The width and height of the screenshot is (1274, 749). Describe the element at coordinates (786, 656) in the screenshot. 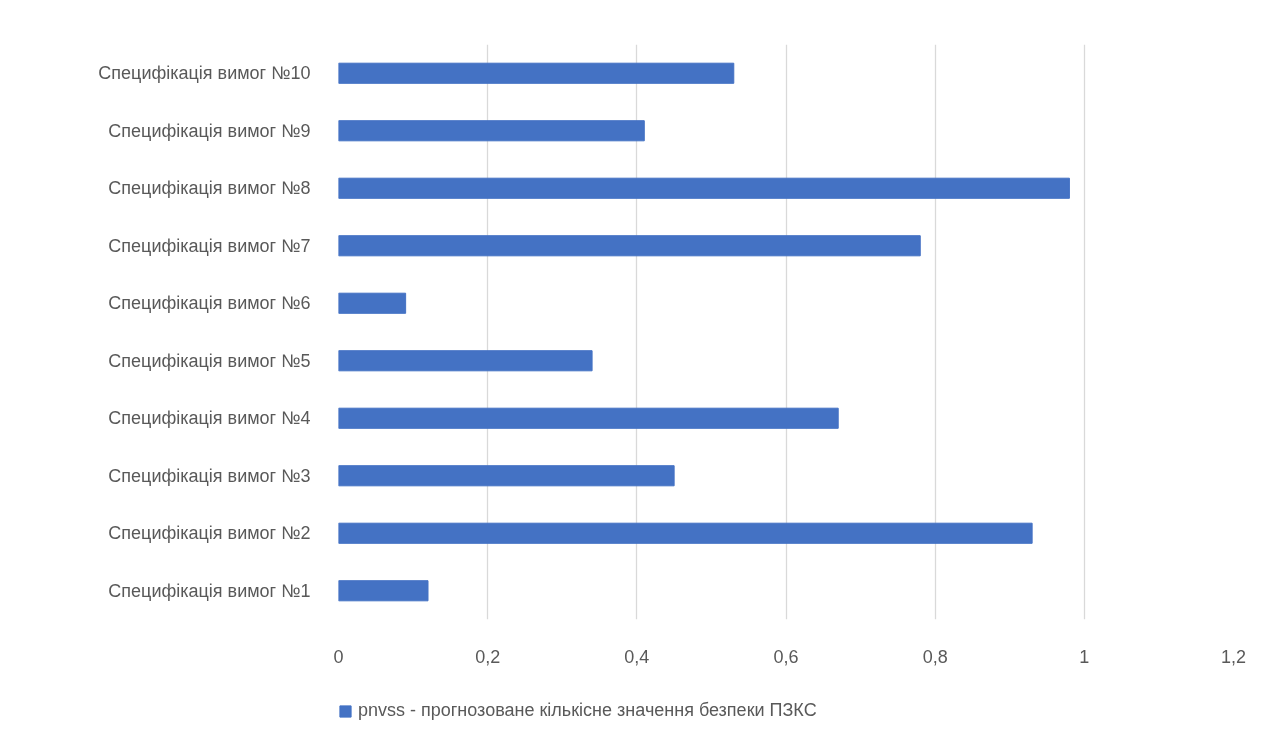

I see `x-tick-label: 0,6` at that location.